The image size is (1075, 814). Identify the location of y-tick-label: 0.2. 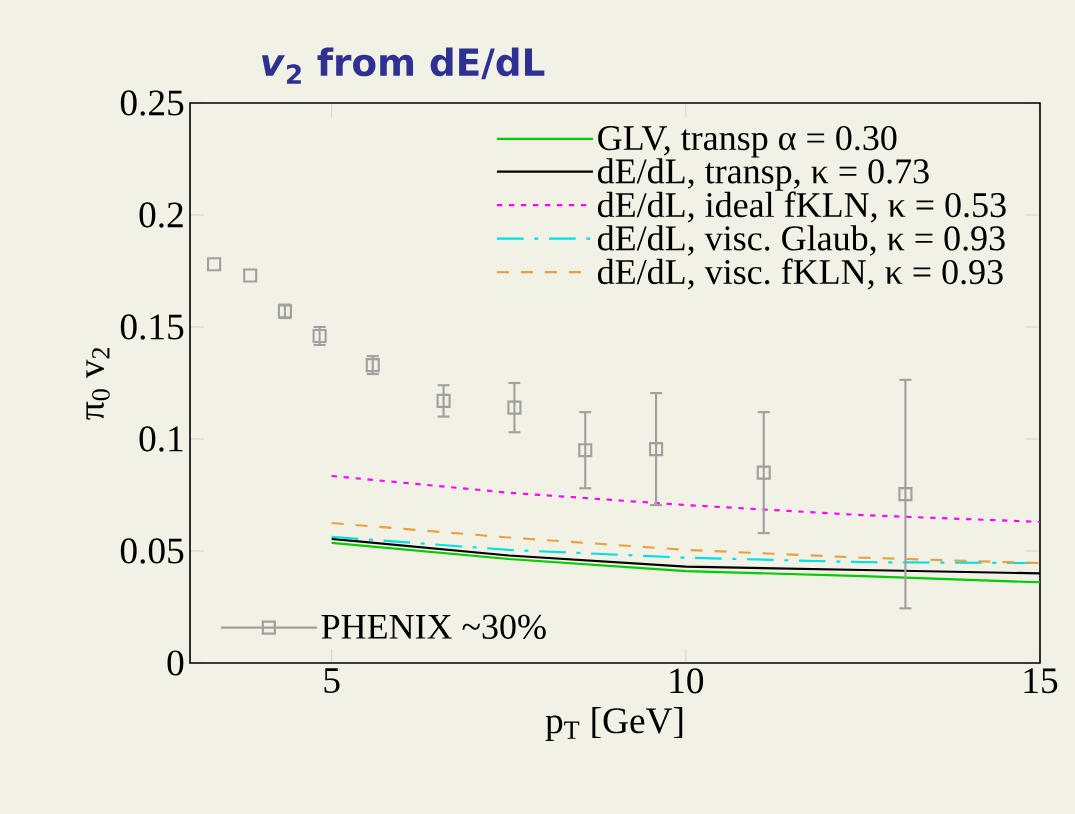
(161, 215).